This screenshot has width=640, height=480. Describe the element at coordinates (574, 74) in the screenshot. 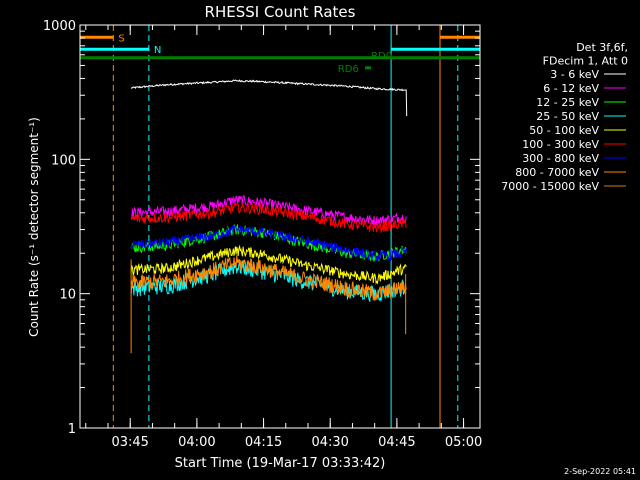

I see `legend-label: 3 - 6 keV` at that location.